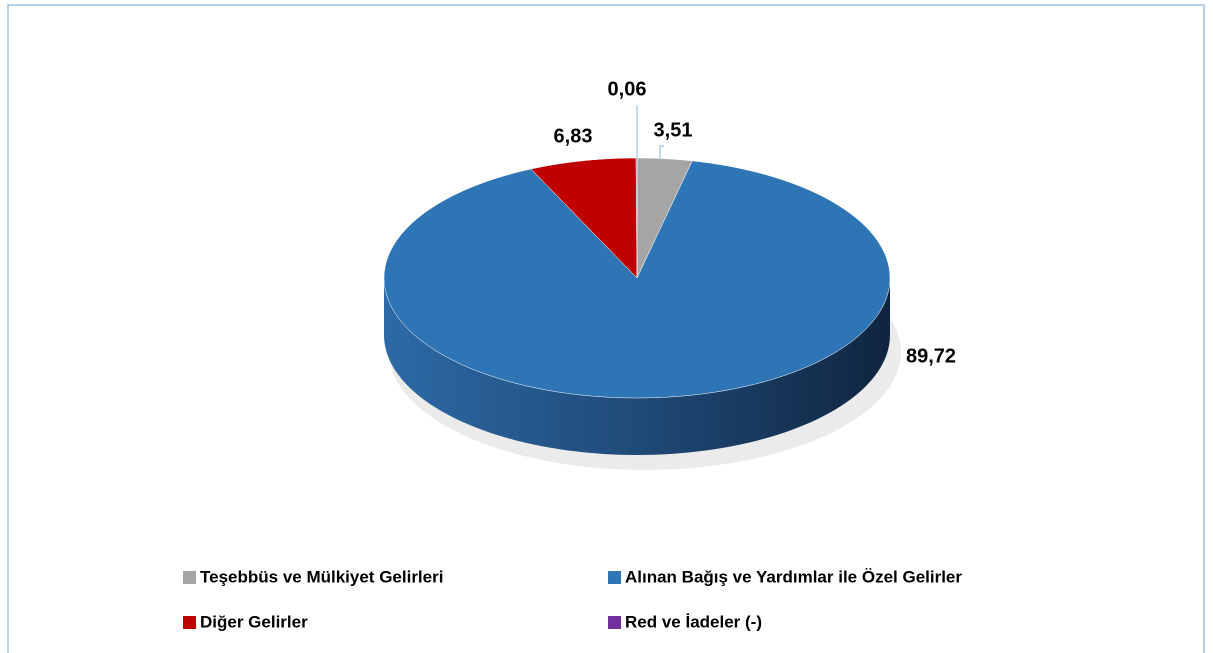 The width and height of the screenshot is (1213, 653). What do you see at coordinates (254, 621) in the screenshot?
I see `legend-label: Diğer Gelirler` at bounding box center [254, 621].